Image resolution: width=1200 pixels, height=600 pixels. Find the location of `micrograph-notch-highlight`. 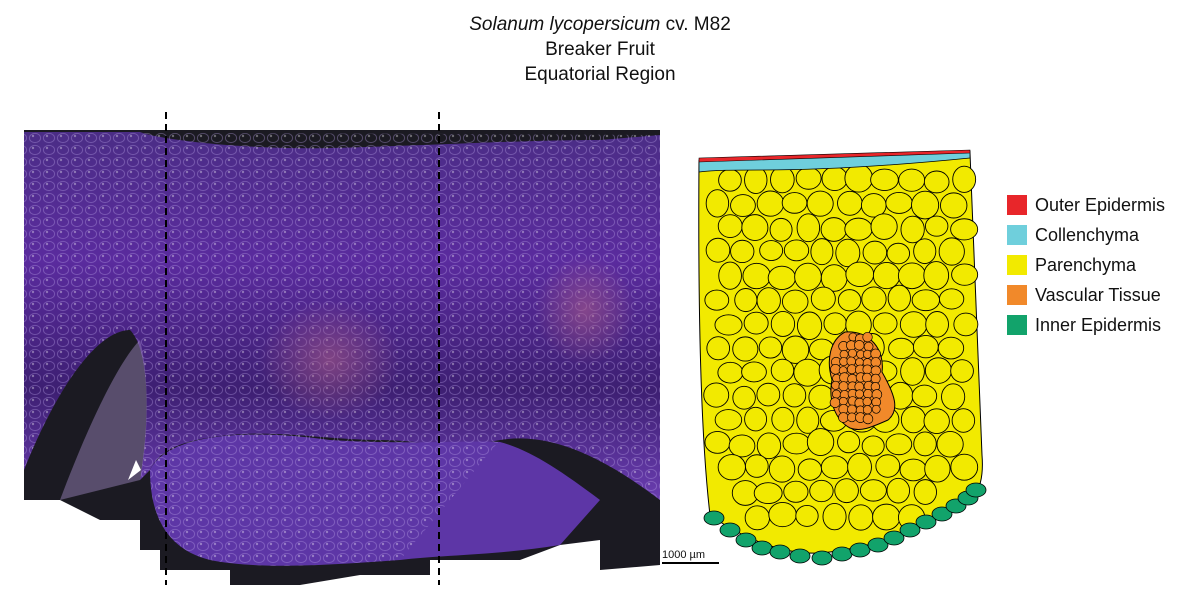

micrograph-notch-highlight is located at coordinates (103, 420).